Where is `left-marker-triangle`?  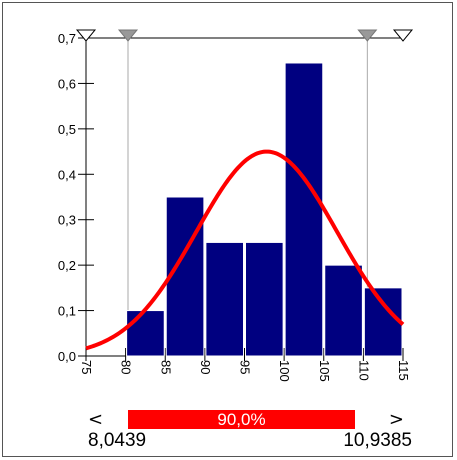
left-marker-triangle is located at coordinates (128, 35).